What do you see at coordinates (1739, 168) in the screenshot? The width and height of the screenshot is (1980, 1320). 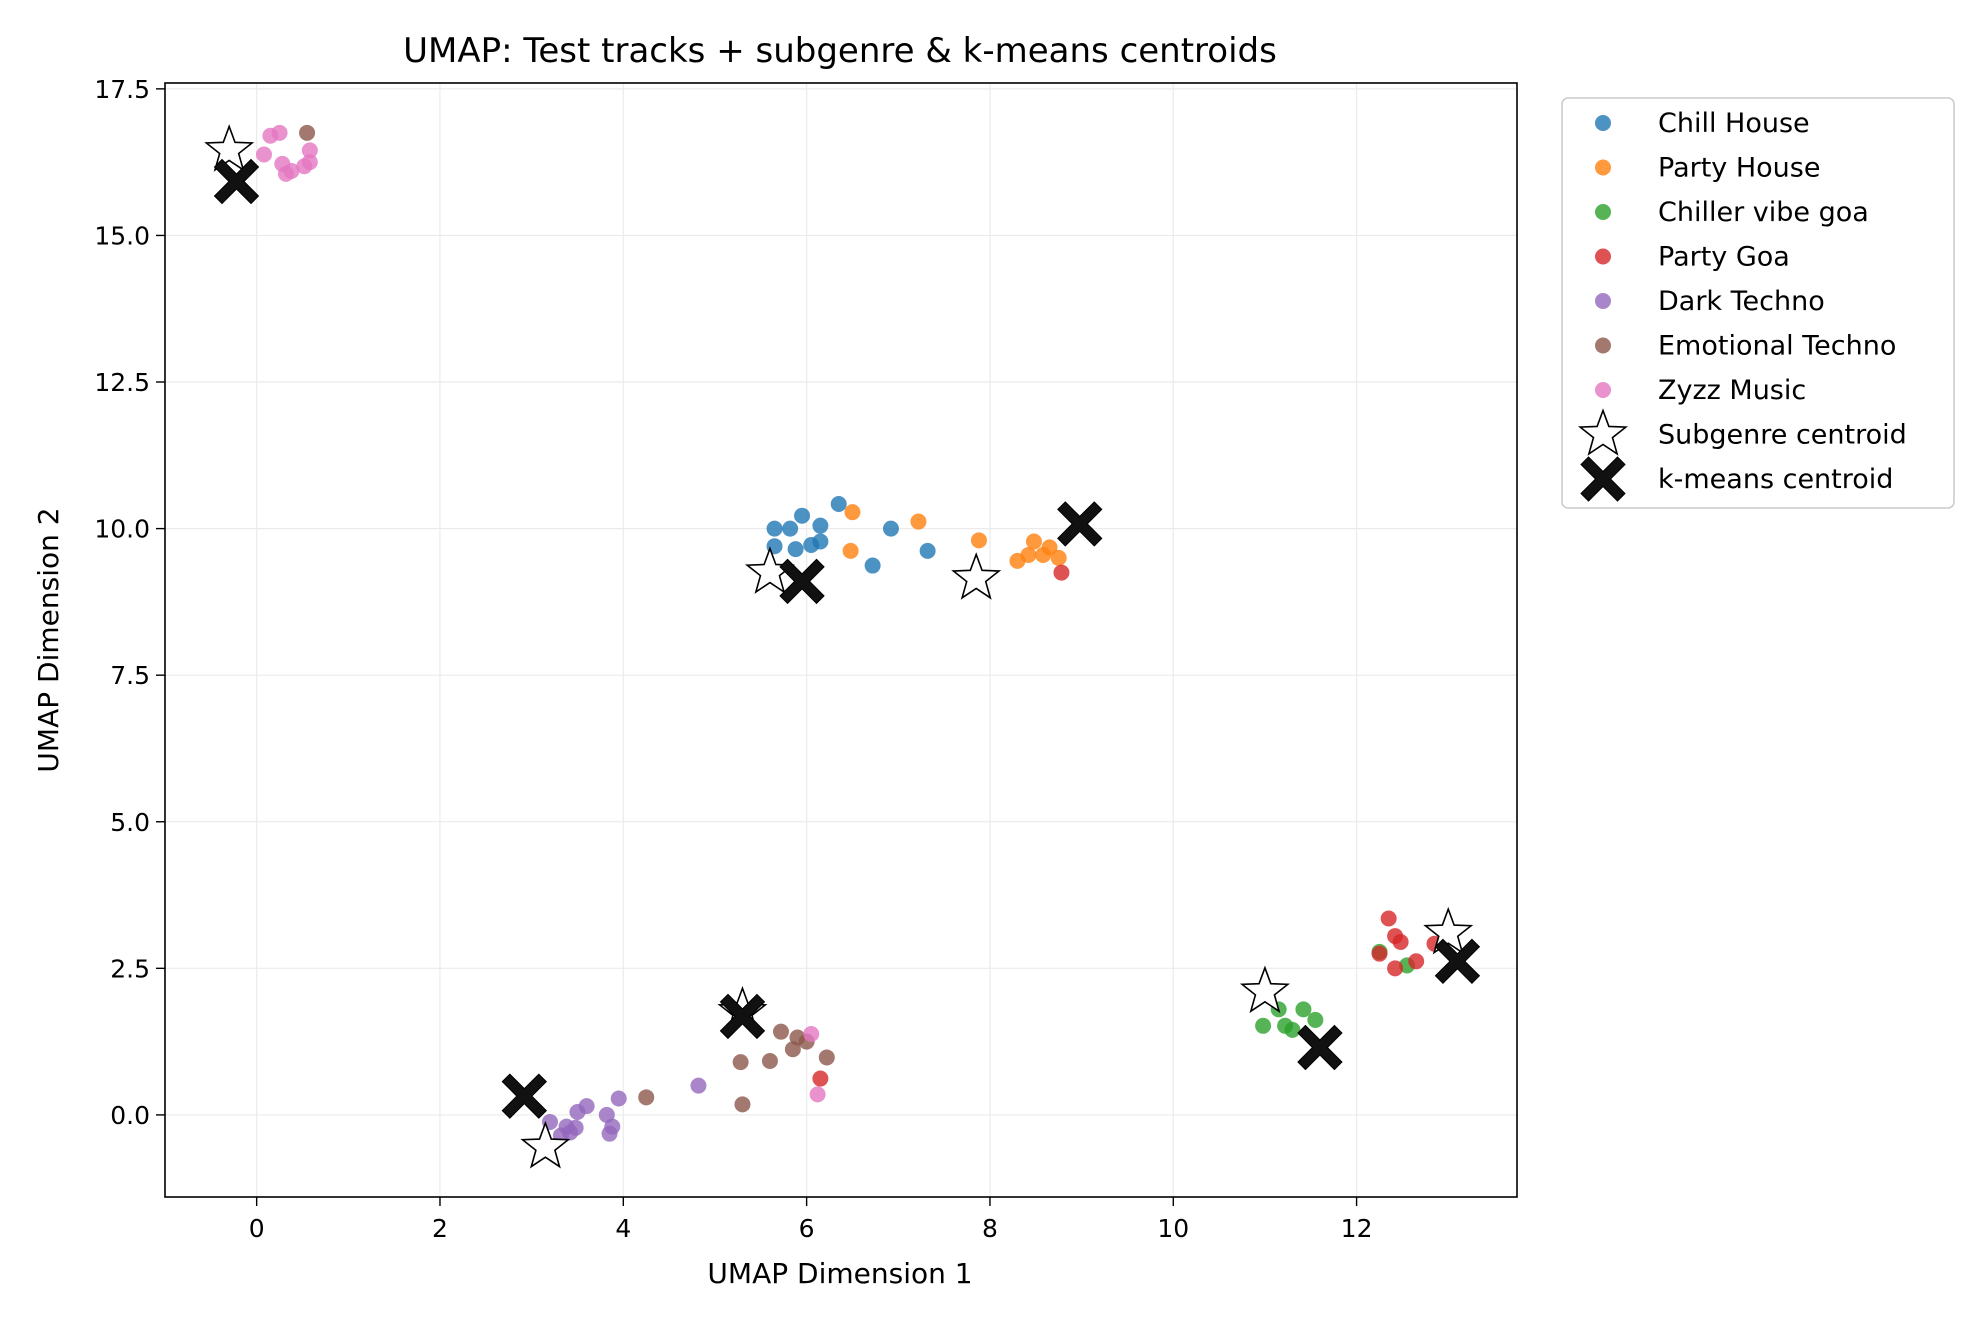 I see `legend-label: Party House` at bounding box center [1739, 168].